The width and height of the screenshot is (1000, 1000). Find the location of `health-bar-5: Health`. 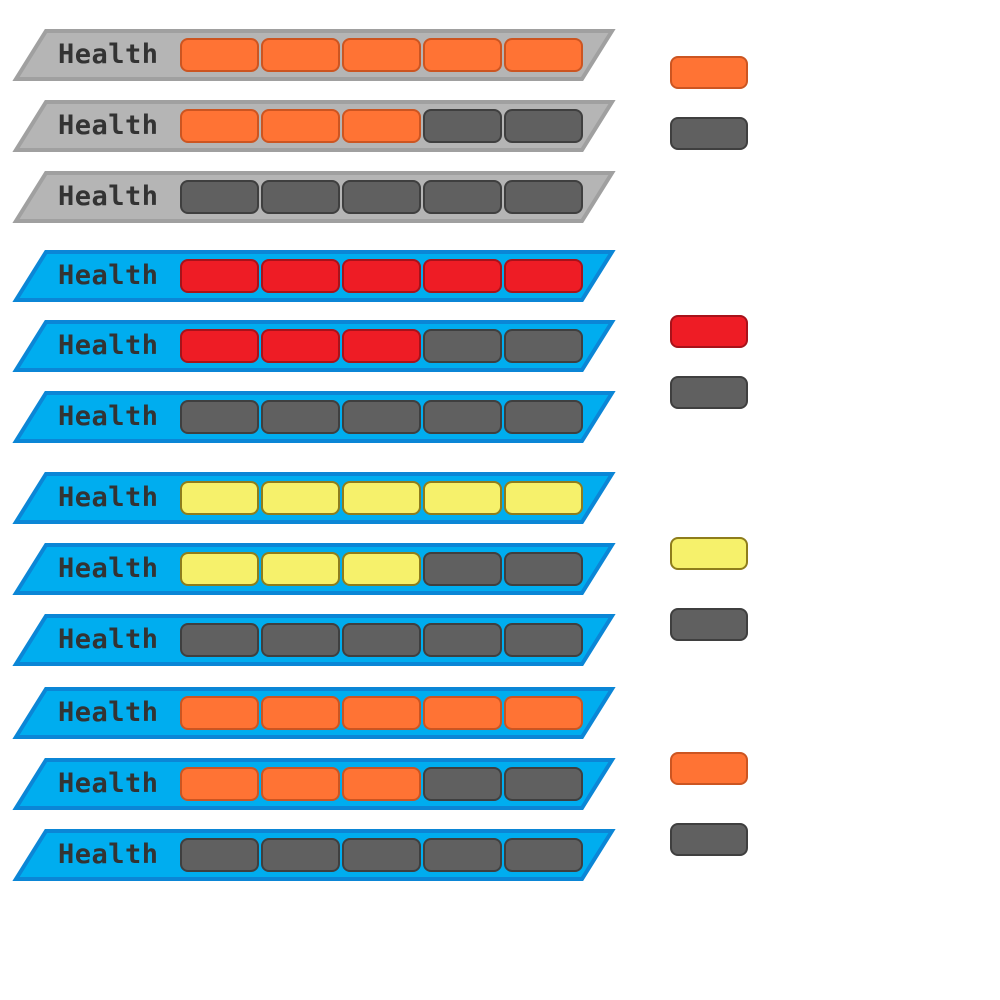

health-bar-5: Health is located at coordinates (314, 346).